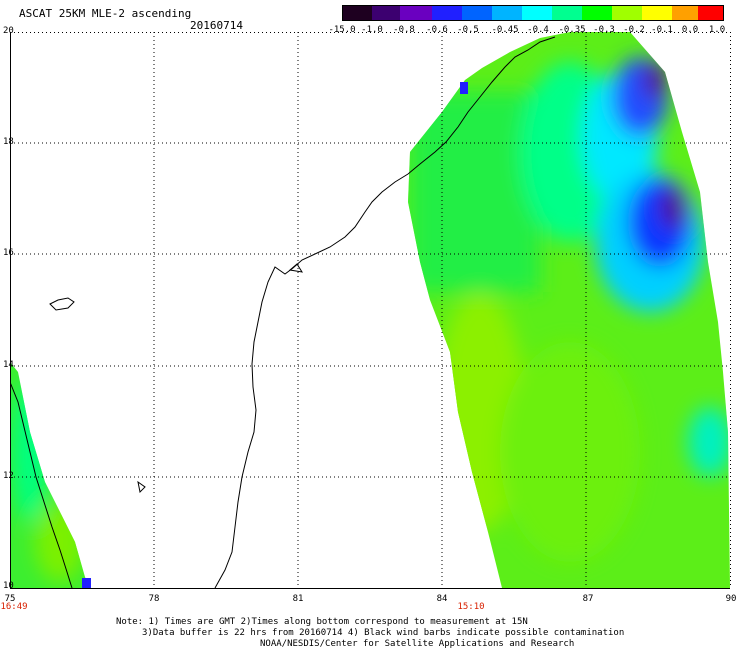 This screenshot has height=650, width=740. Describe the element at coordinates (604, 30) in the screenshot. I see `colorbar-label: -0.3` at that location.